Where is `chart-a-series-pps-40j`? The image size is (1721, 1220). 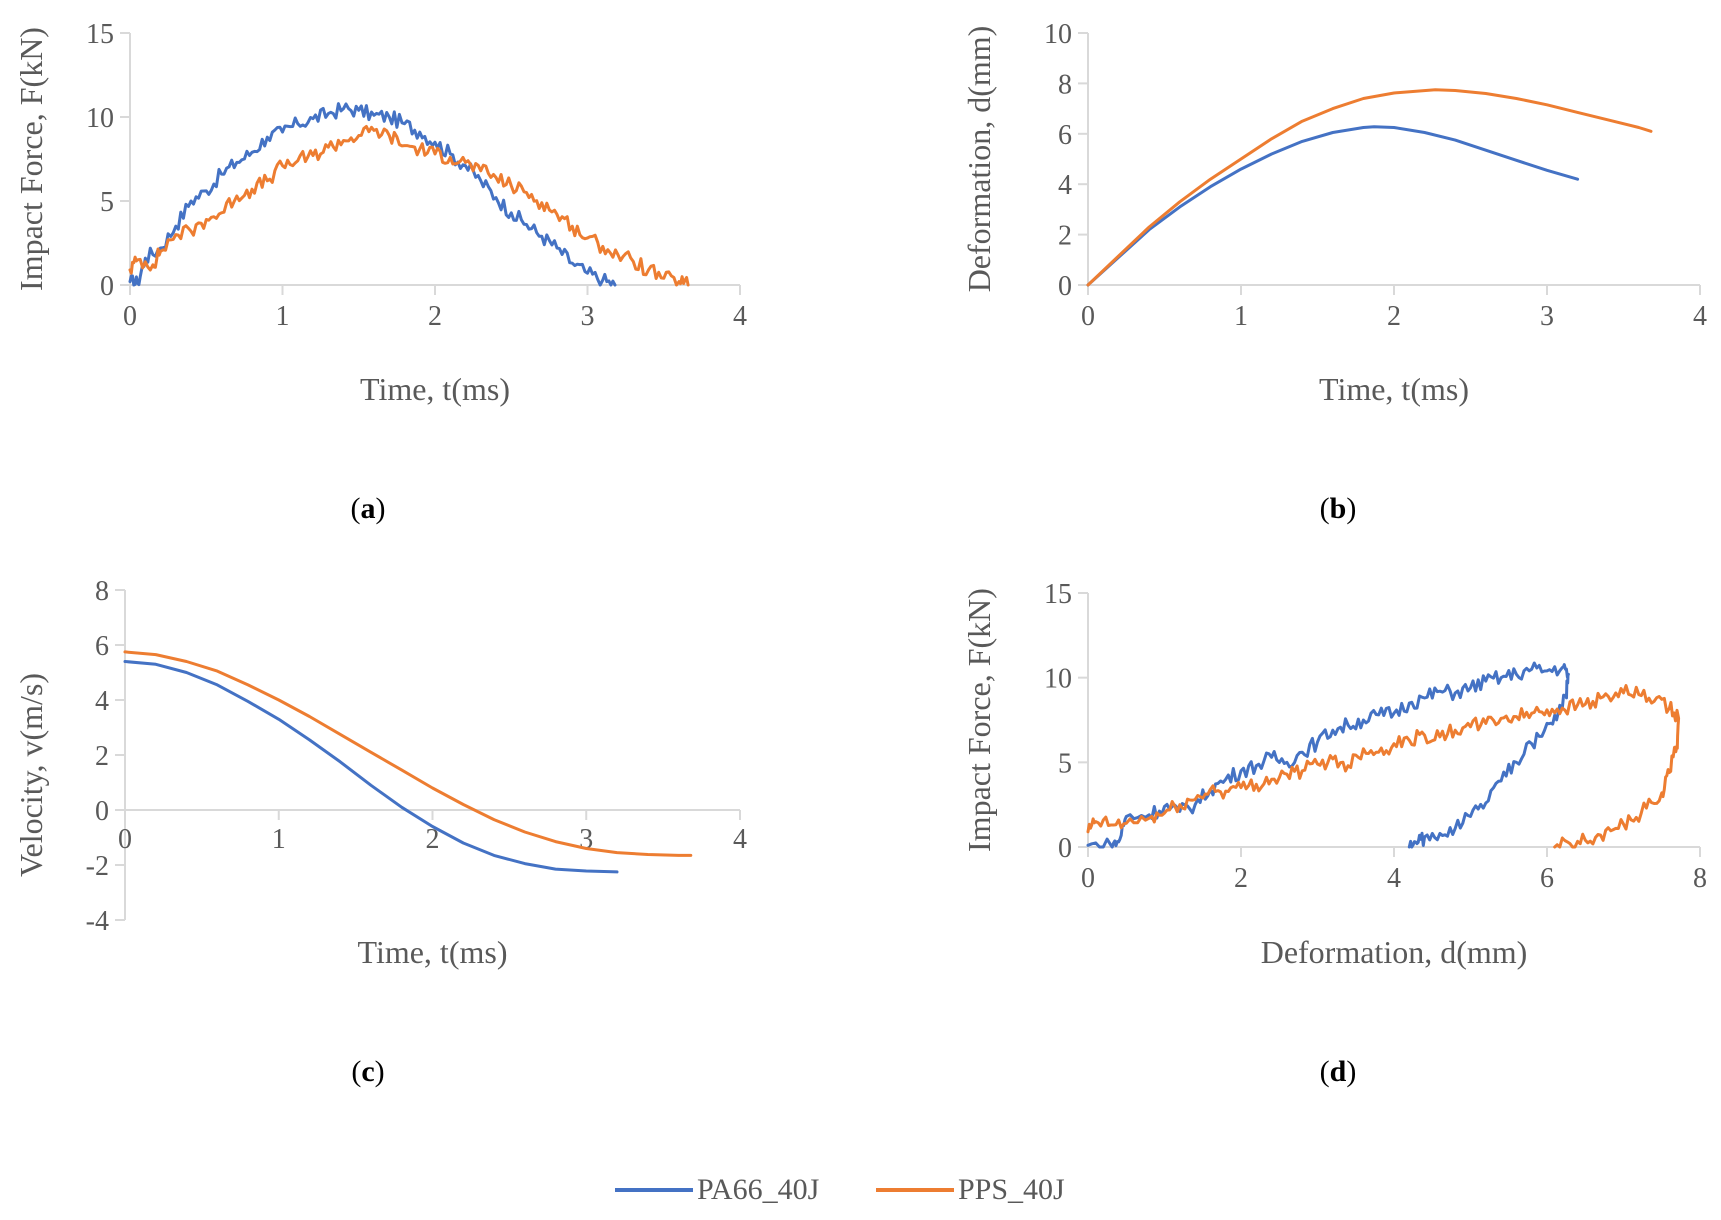
chart-a-series-pps-40j is located at coordinates (409, 206).